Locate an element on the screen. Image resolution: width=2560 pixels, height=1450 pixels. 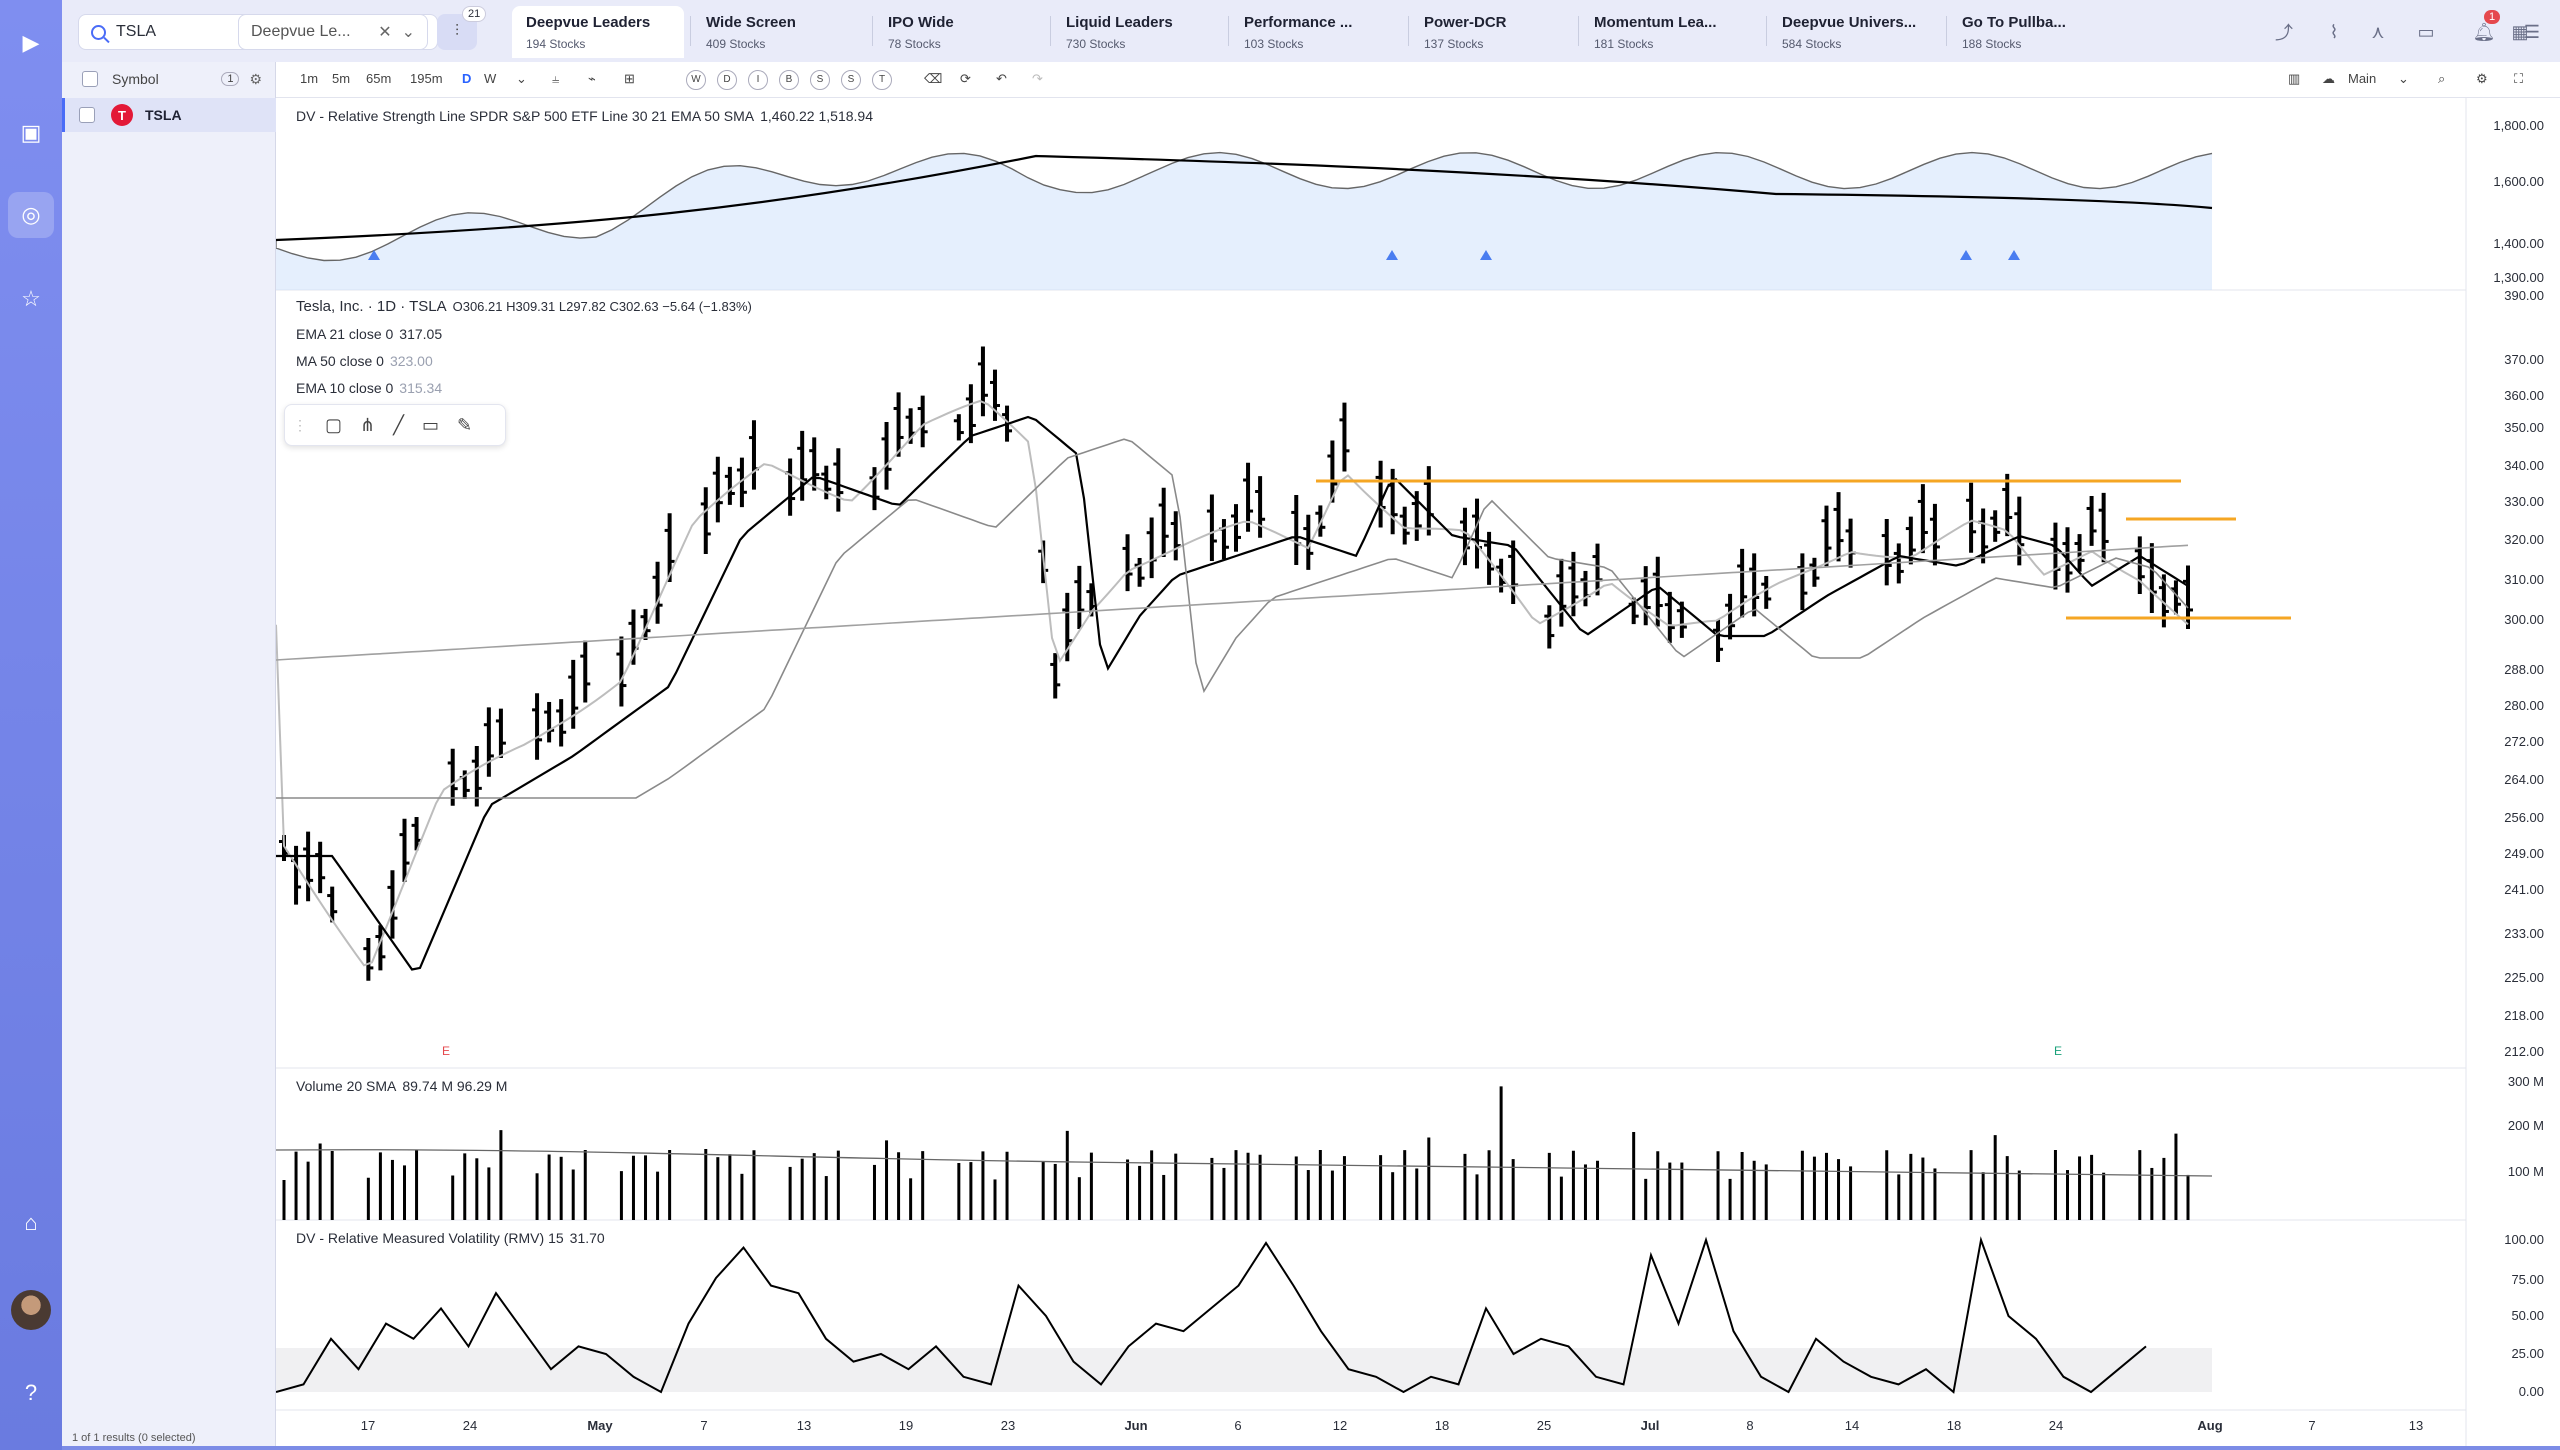
interval-195m: 195m is located at coordinates (426, 78).